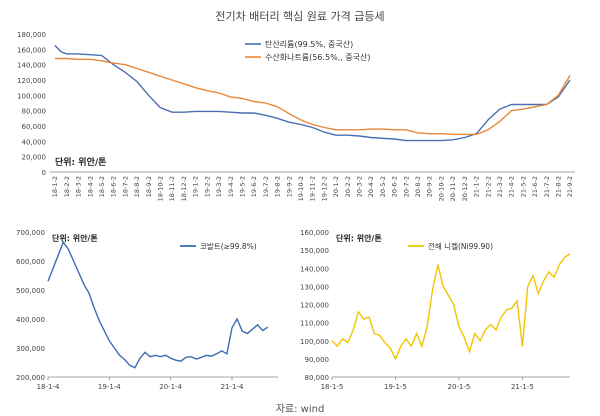  I want to click on x-tick-label: 18-10-2, so click(161, 188).